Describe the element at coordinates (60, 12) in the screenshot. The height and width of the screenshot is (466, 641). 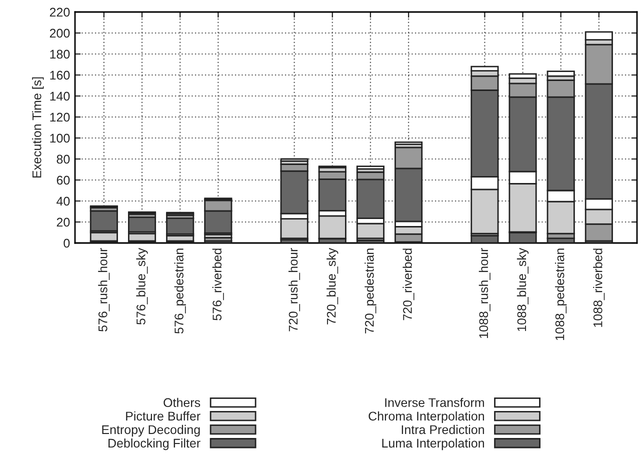
I see `y-tick-label: 220` at that location.